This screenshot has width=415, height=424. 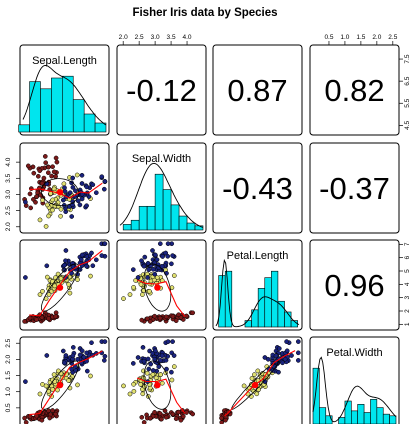 What do you see at coordinates (161, 159) in the screenshot?
I see `variable-label: Sepal.Width` at bounding box center [161, 159].